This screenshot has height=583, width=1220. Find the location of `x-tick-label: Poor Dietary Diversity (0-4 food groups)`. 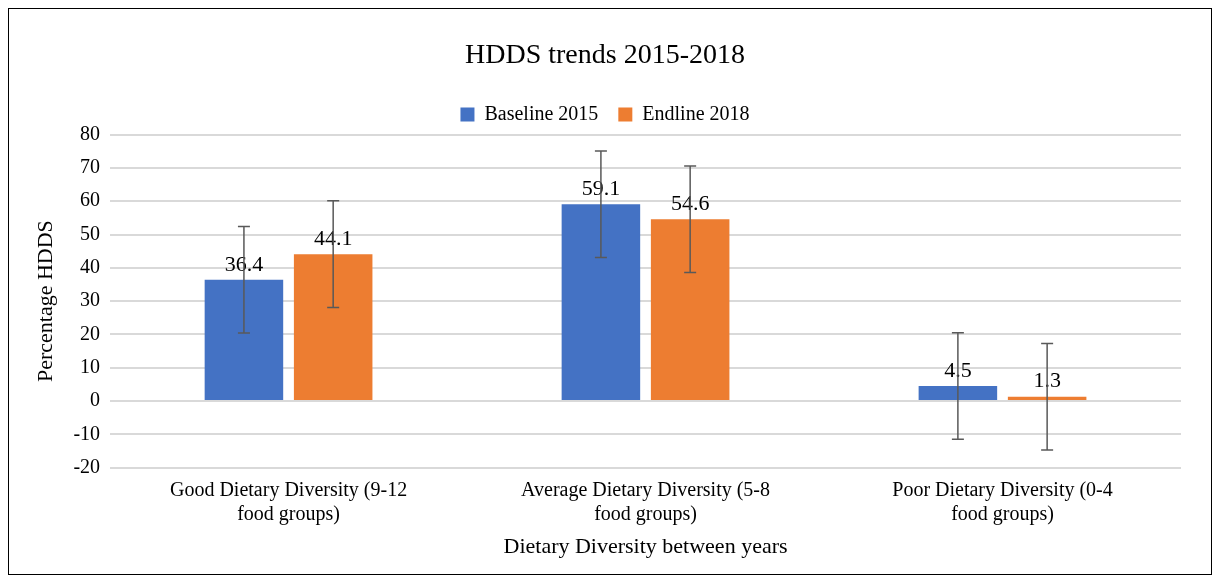

x-tick-label: Poor Dietary Diversity (0-4 food groups) is located at coordinates (1002, 501).